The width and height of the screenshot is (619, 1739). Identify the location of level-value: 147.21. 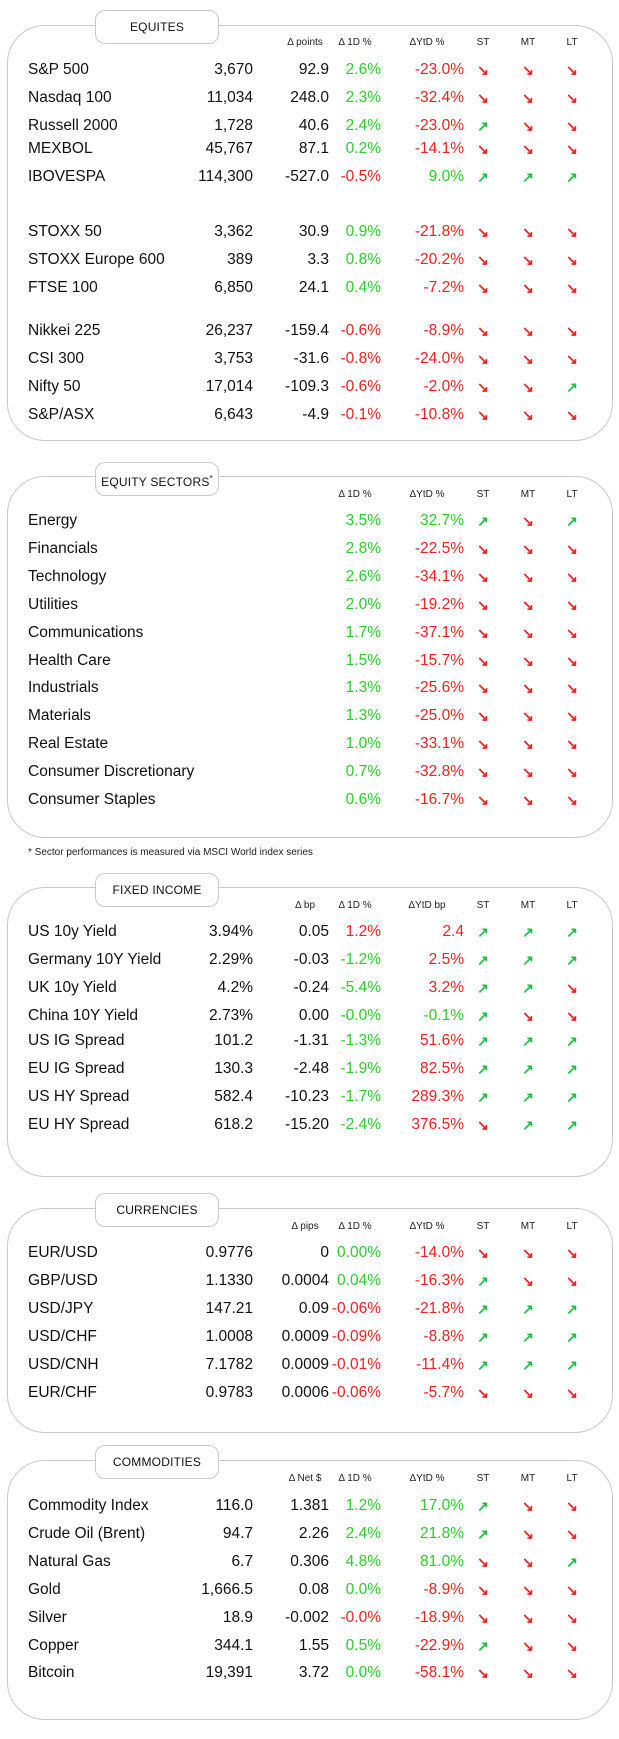
(229, 1308).